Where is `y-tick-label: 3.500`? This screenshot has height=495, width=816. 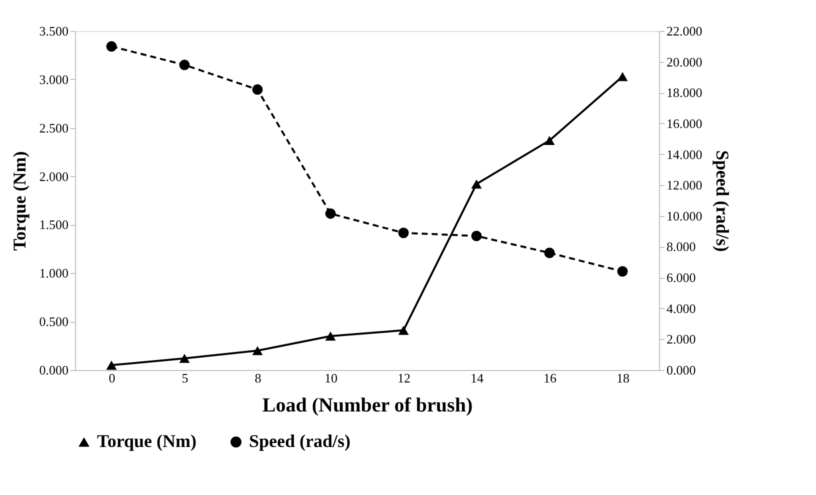
y-tick-label: 3.500 is located at coordinates (53, 31).